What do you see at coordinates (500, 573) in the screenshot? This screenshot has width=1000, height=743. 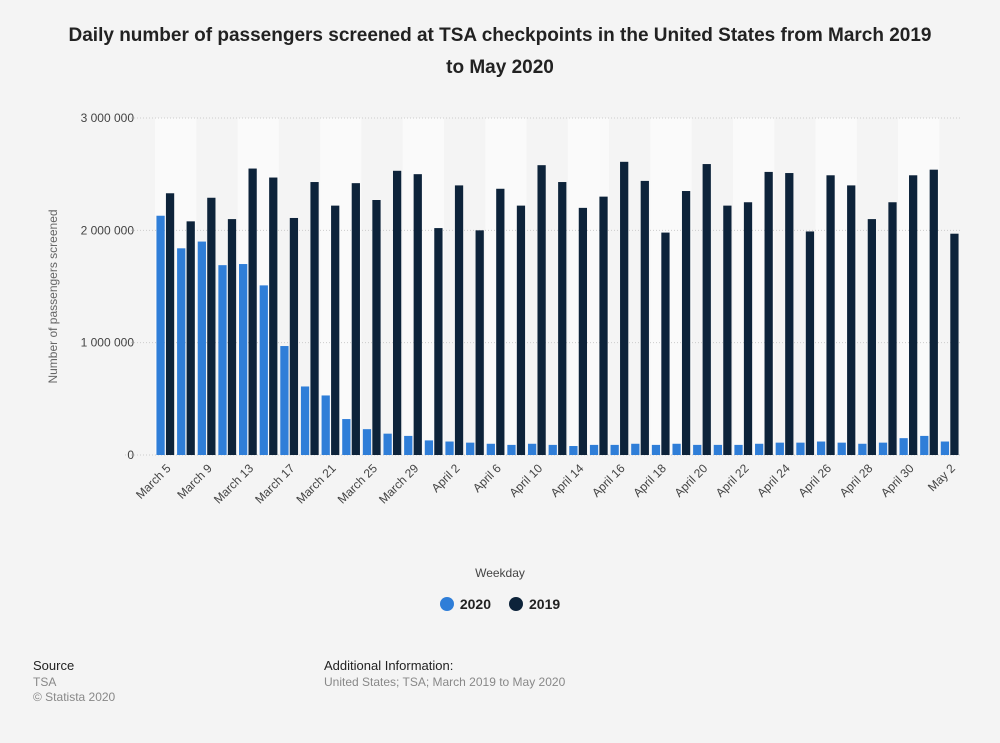 I see `x-axis-title: Weekday` at bounding box center [500, 573].